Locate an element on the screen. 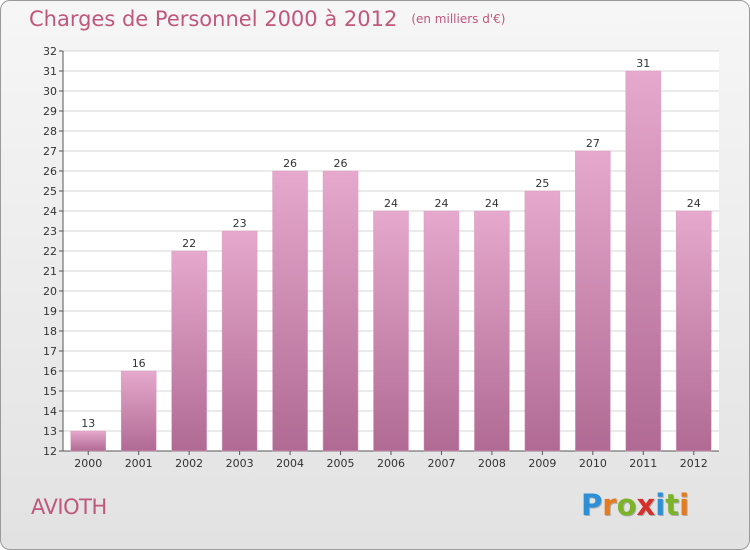 The width and height of the screenshot is (750, 550). bar-value-label: 23 is located at coordinates (240, 223).